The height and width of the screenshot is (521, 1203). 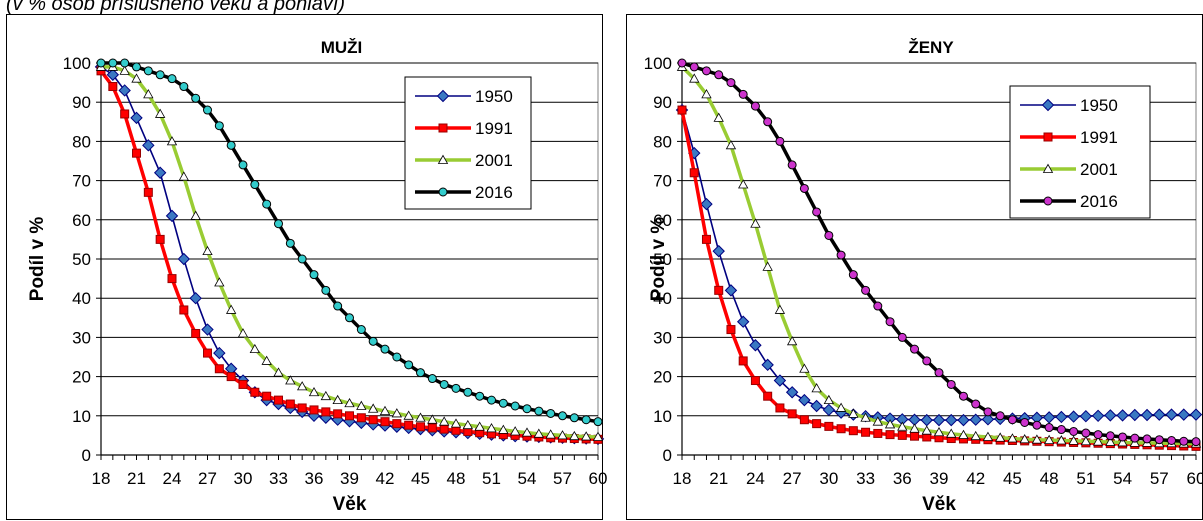 What do you see at coordinates (1049, 478) in the screenshot?
I see `x-tick-label: 48` at bounding box center [1049, 478].